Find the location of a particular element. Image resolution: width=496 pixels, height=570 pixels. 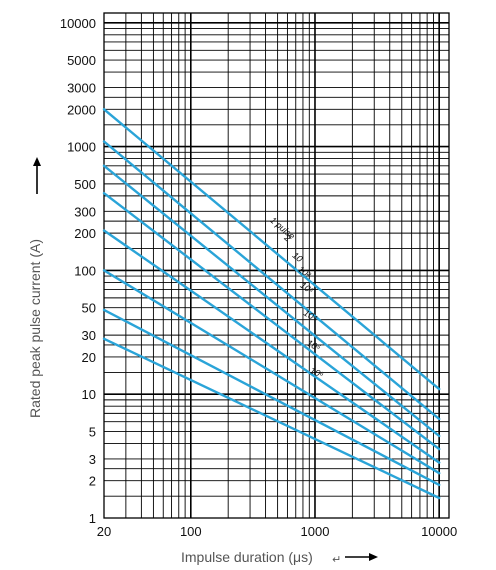

y-axis-title: Rated peak pulse current (A) is located at coordinates (35, 328).